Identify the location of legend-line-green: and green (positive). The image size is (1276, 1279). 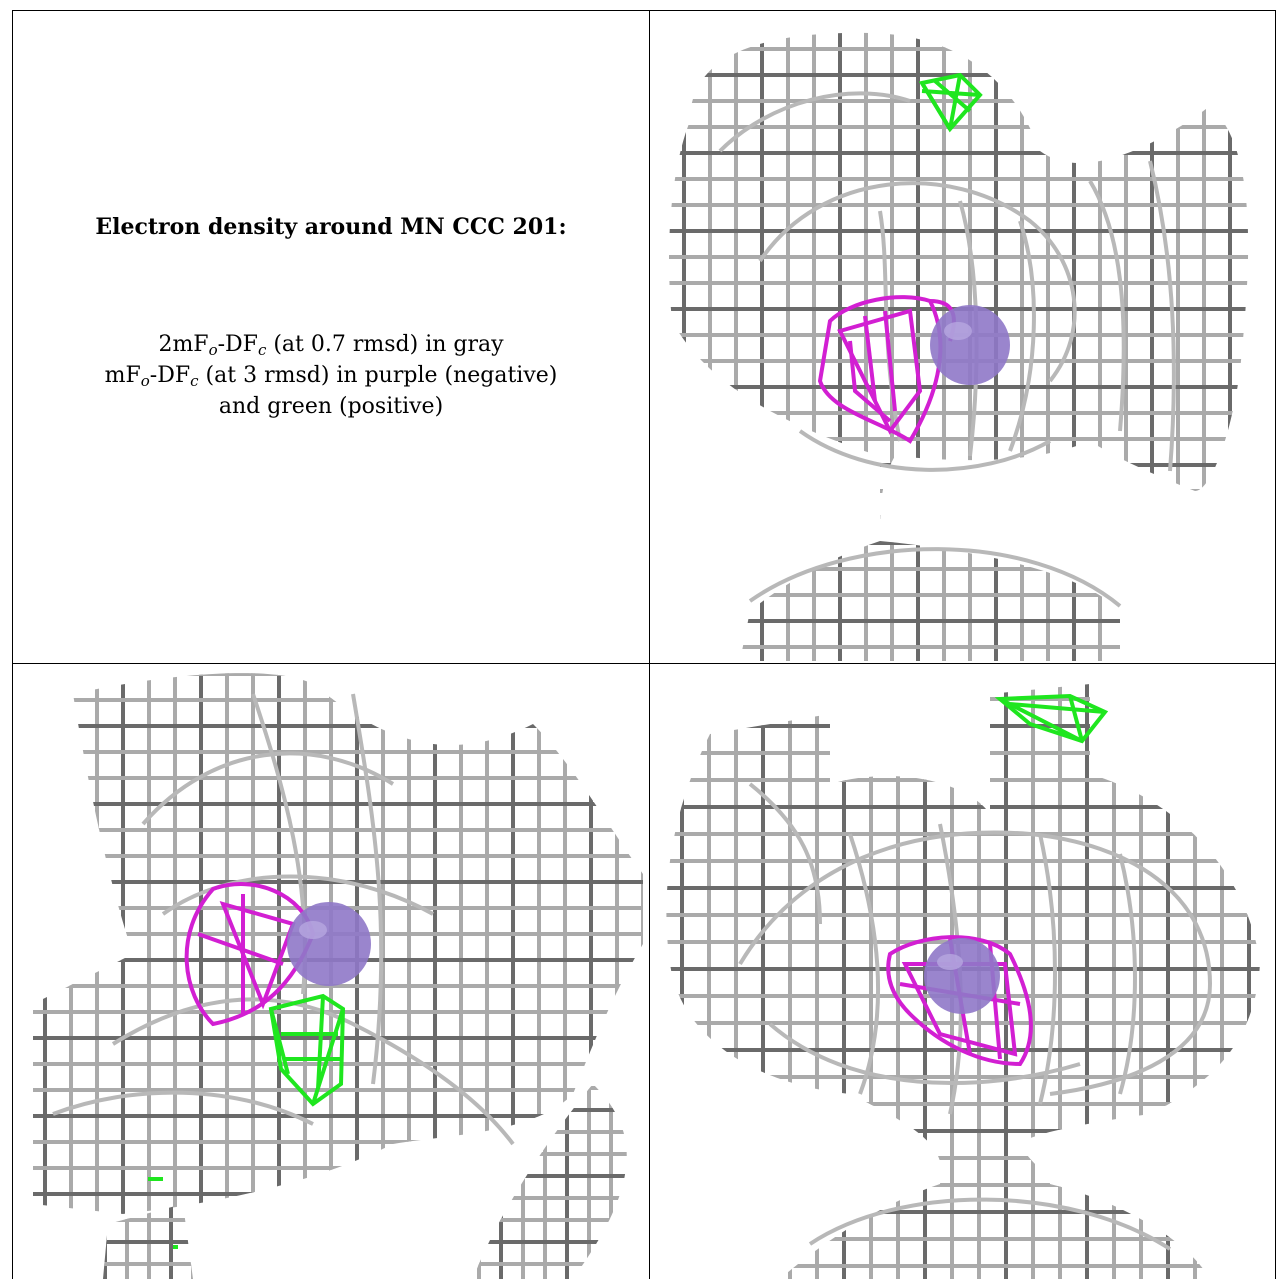
(331, 406).